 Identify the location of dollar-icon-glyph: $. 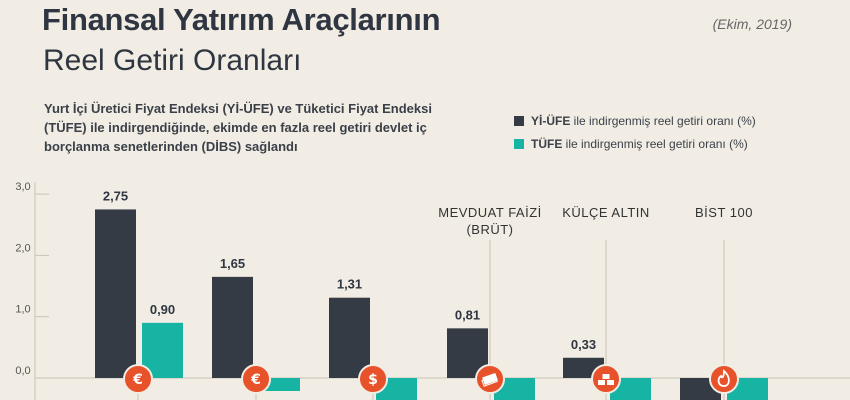
(373, 380).